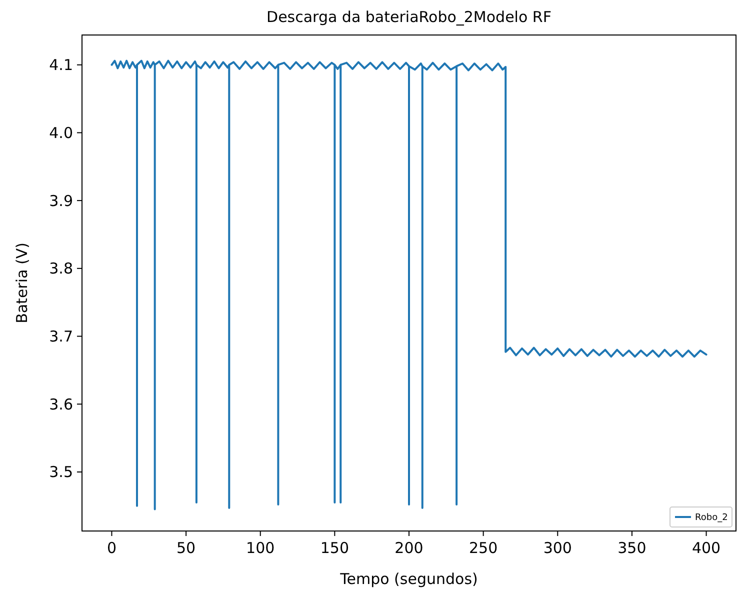 This screenshot has height=592, width=741. Describe the element at coordinates (61, 133) in the screenshot. I see `y-tick-label: 4.0` at that location.